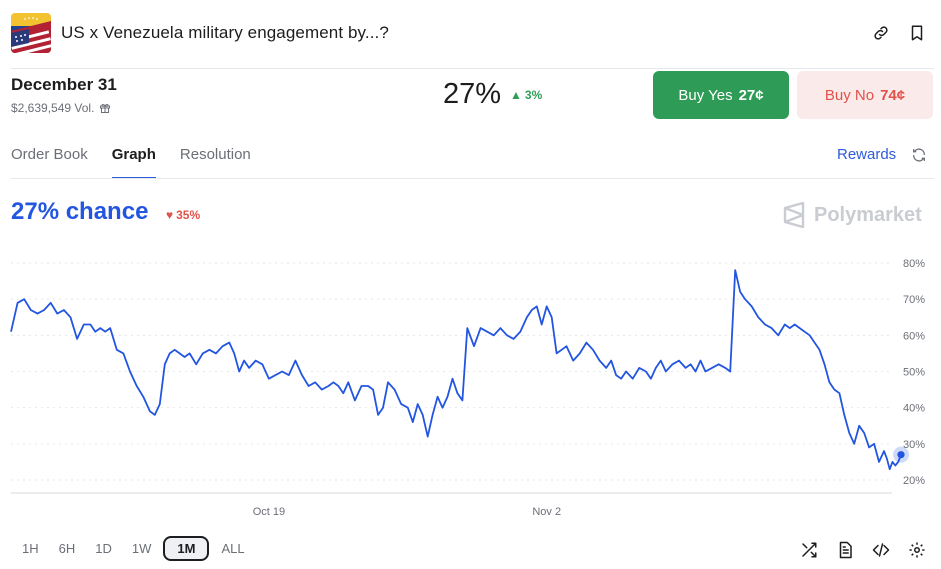  Describe the element at coordinates (516, 95) in the screenshot. I see `triangle-up-icon: ▲` at that location.